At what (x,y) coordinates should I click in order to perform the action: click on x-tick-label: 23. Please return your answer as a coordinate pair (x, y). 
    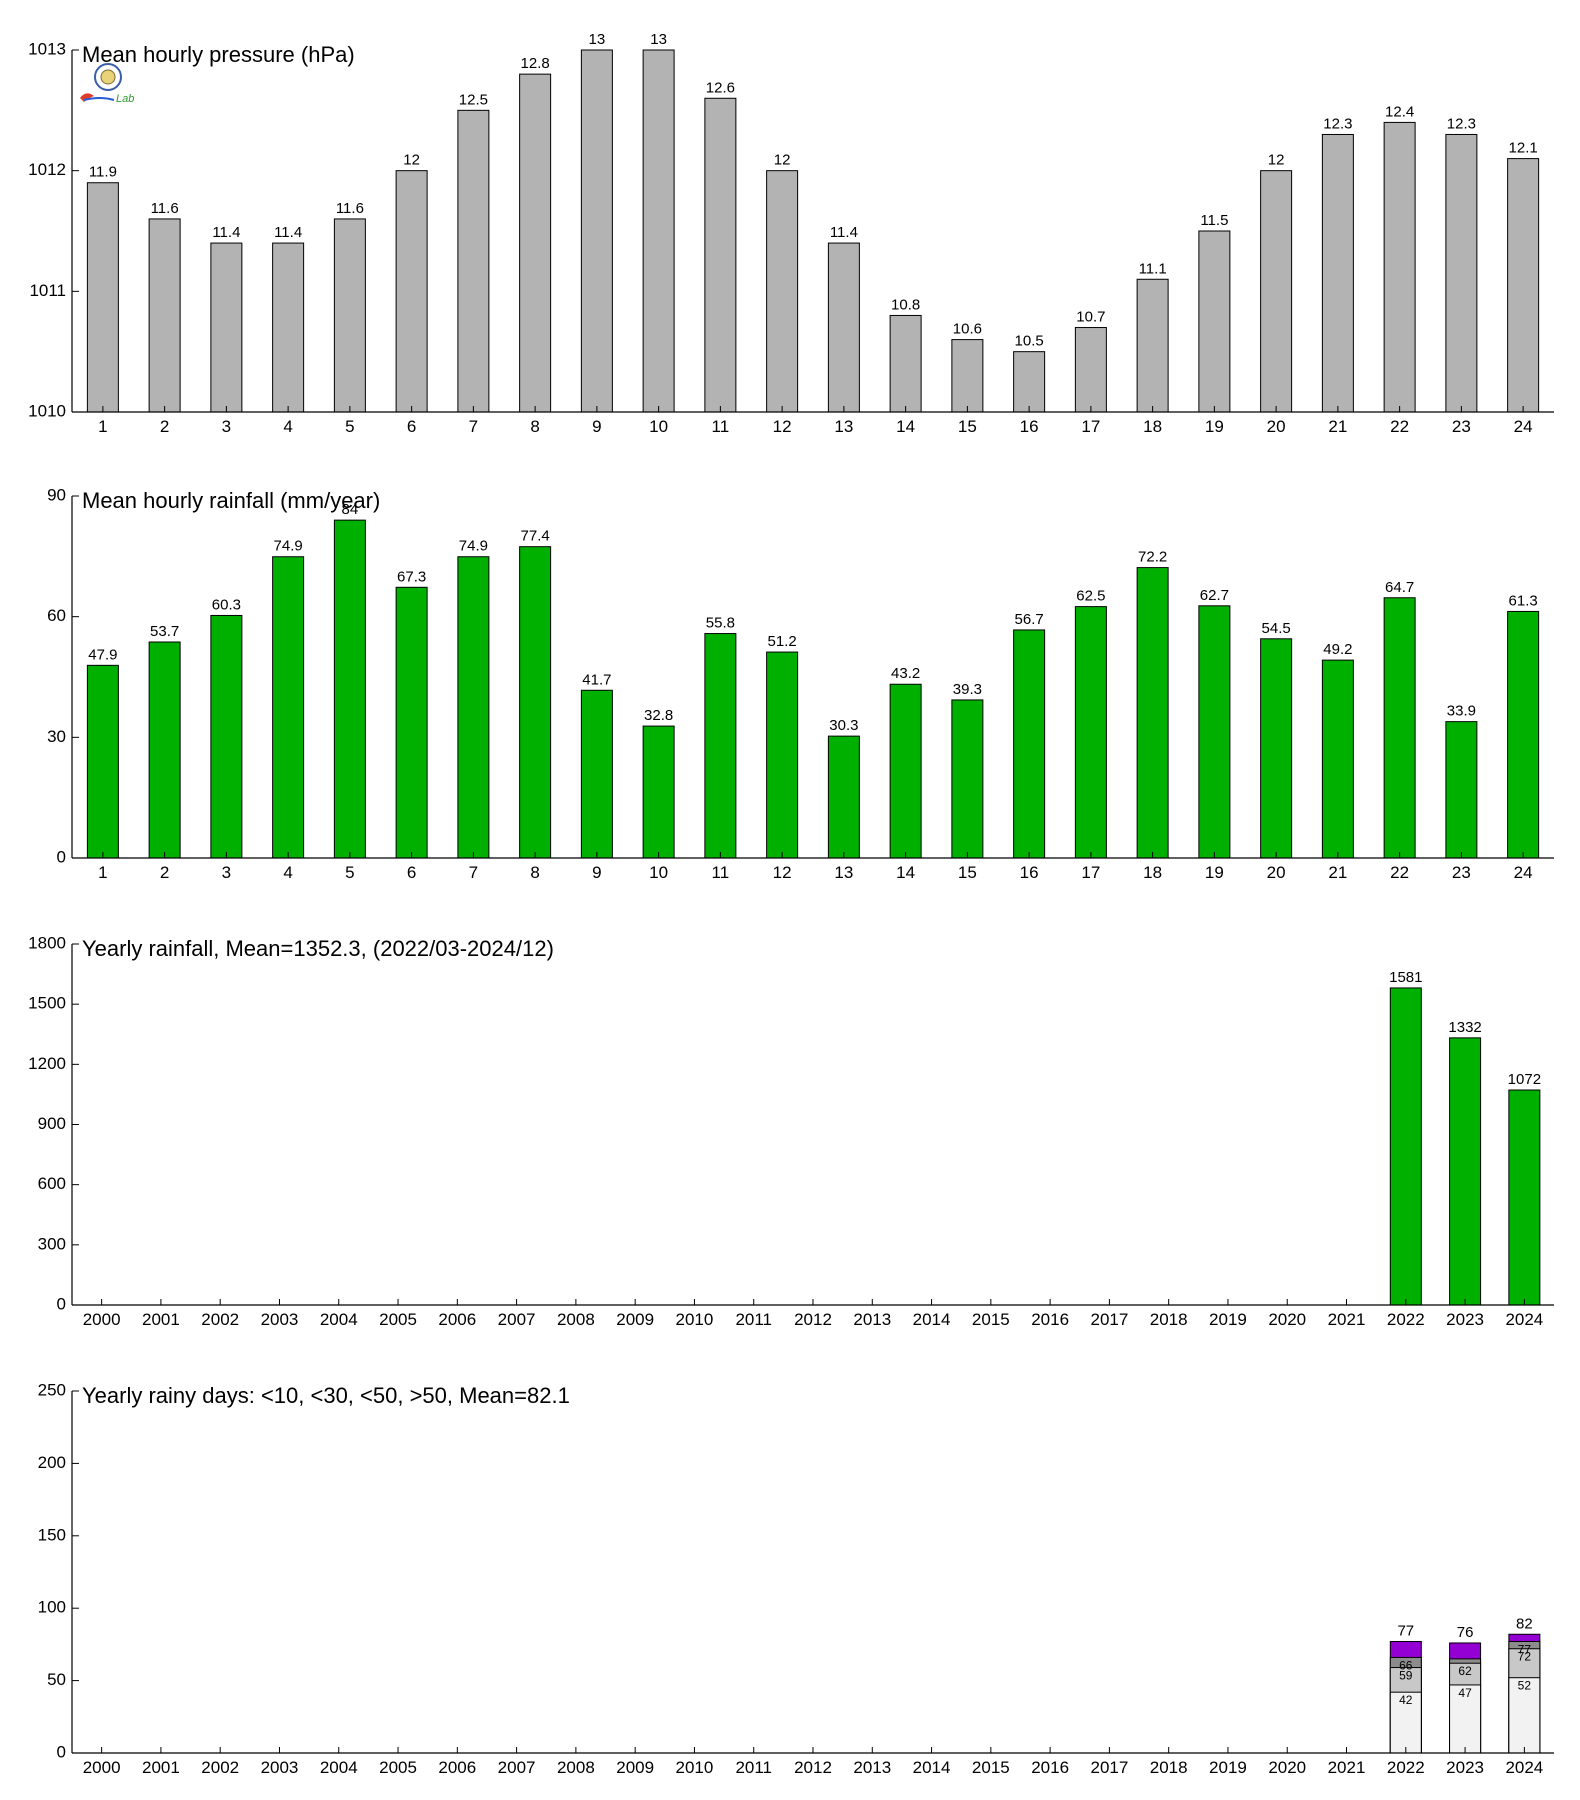
    Looking at the image, I should click on (1461, 426).